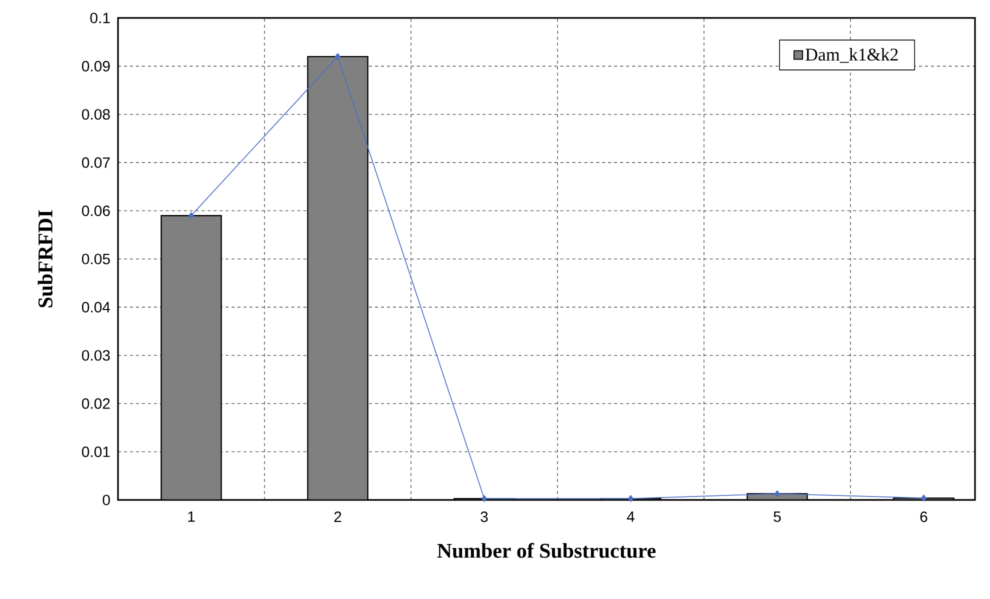 Image resolution: width=990 pixels, height=599 pixels. I want to click on x-tick-label: 4, so click(630, 517).